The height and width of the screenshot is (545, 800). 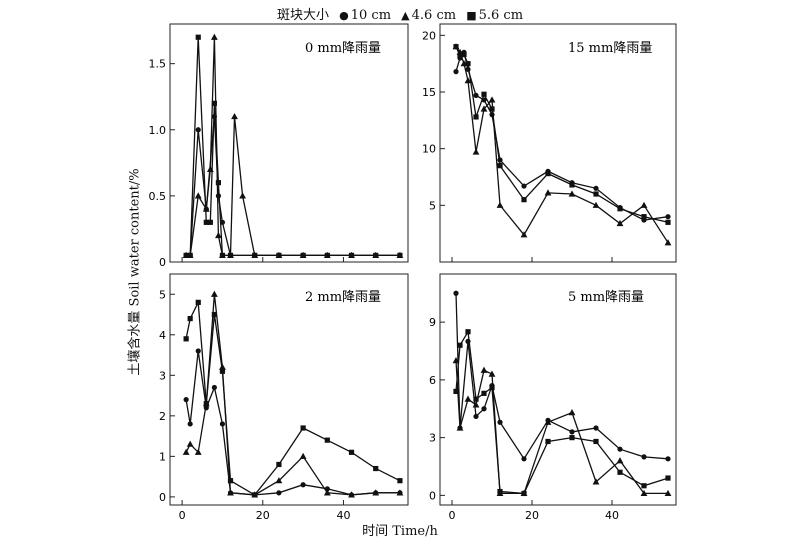 What do you see at coordinates (606, 297) in the screenshot?
I see `panel-title: 5 mm降雨量` at bounding box center [606, 297].